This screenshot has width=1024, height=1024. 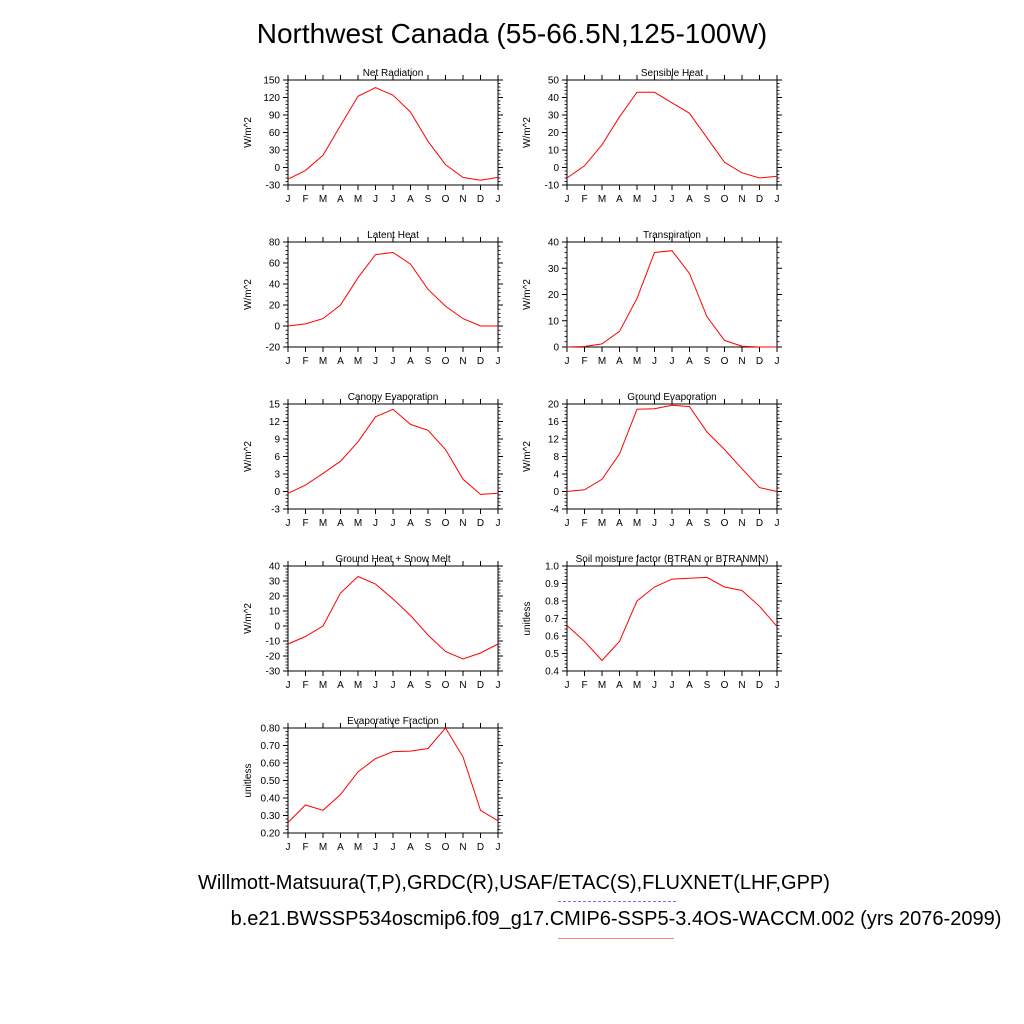 I want to click on y-tick-label: 90, so click(x=275, y=116).